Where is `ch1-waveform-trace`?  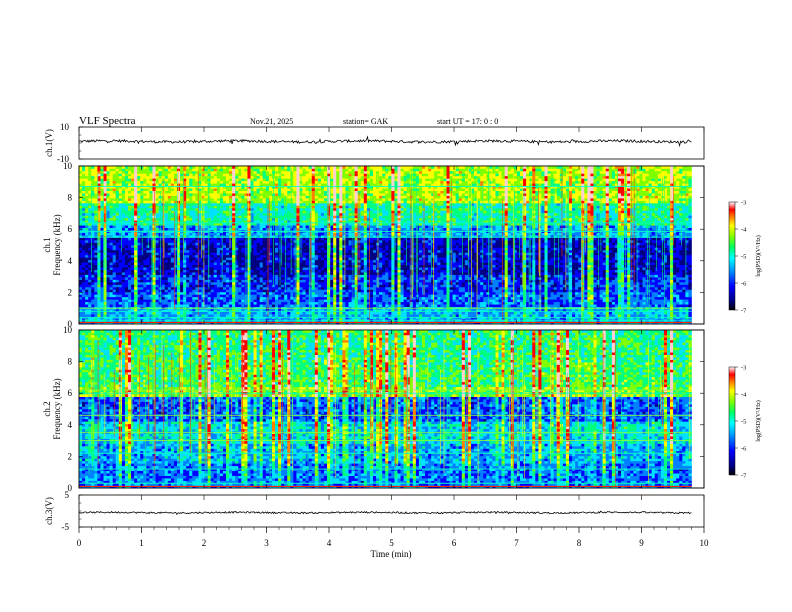 ch1-waveform-trace is located at coordinates (385, 141).